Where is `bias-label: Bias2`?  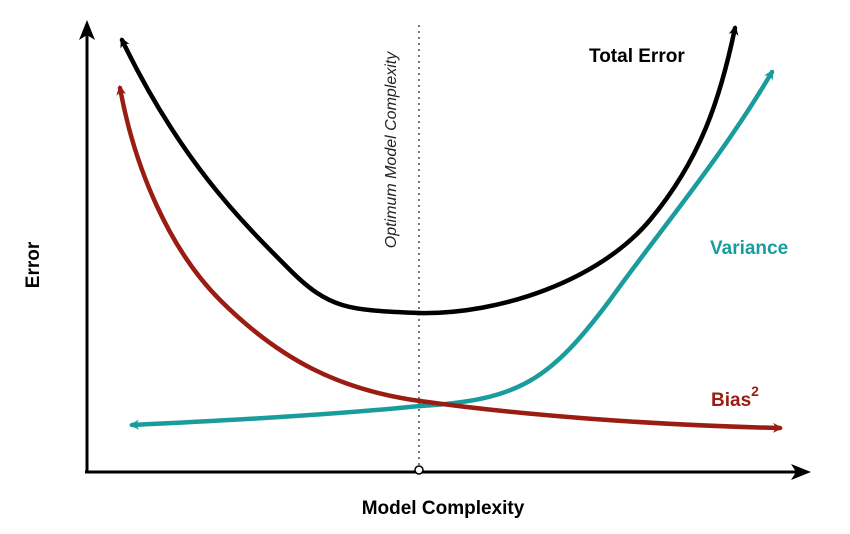 bias-label: Bias2 is located at coordinates (735, 397).